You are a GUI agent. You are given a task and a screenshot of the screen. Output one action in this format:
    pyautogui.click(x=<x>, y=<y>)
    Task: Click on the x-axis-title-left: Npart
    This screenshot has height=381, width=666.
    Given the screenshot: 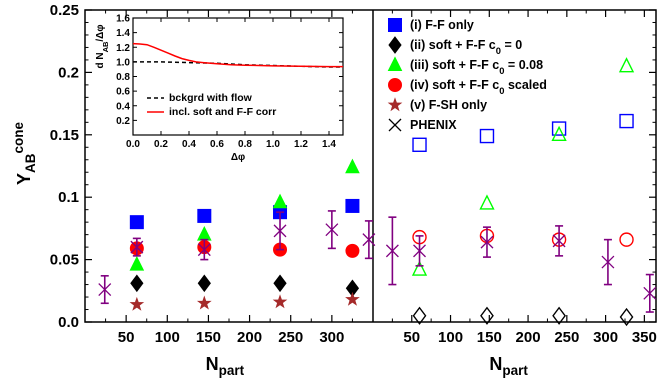 What is the action you would take?
    pyautogui.click(x=225, y=366)
    